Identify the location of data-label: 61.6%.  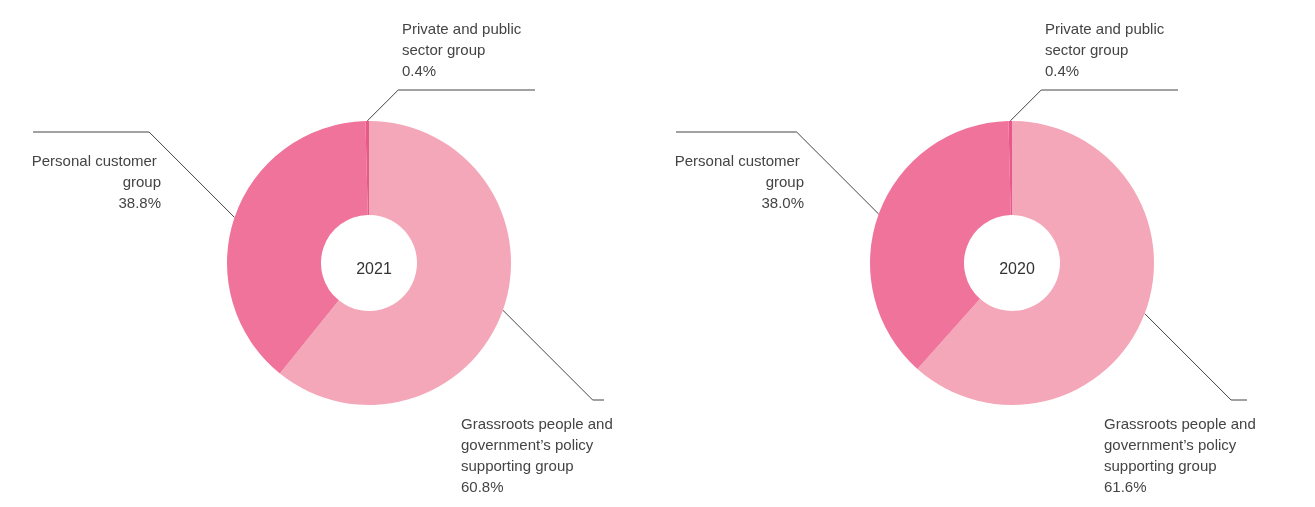
(1125, 486).